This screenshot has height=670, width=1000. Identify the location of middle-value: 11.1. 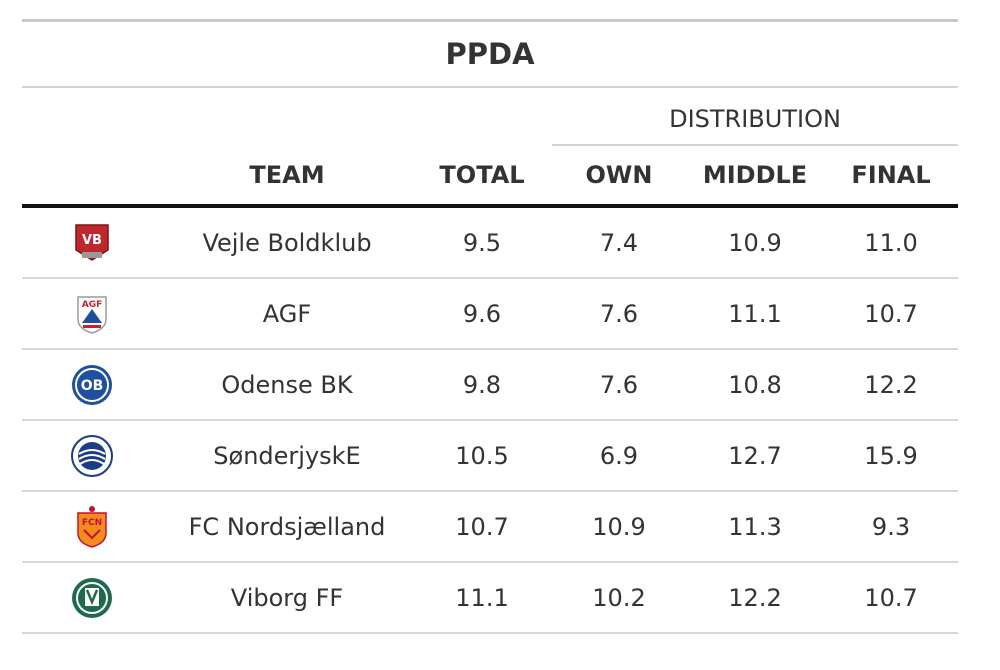
(755, 314).